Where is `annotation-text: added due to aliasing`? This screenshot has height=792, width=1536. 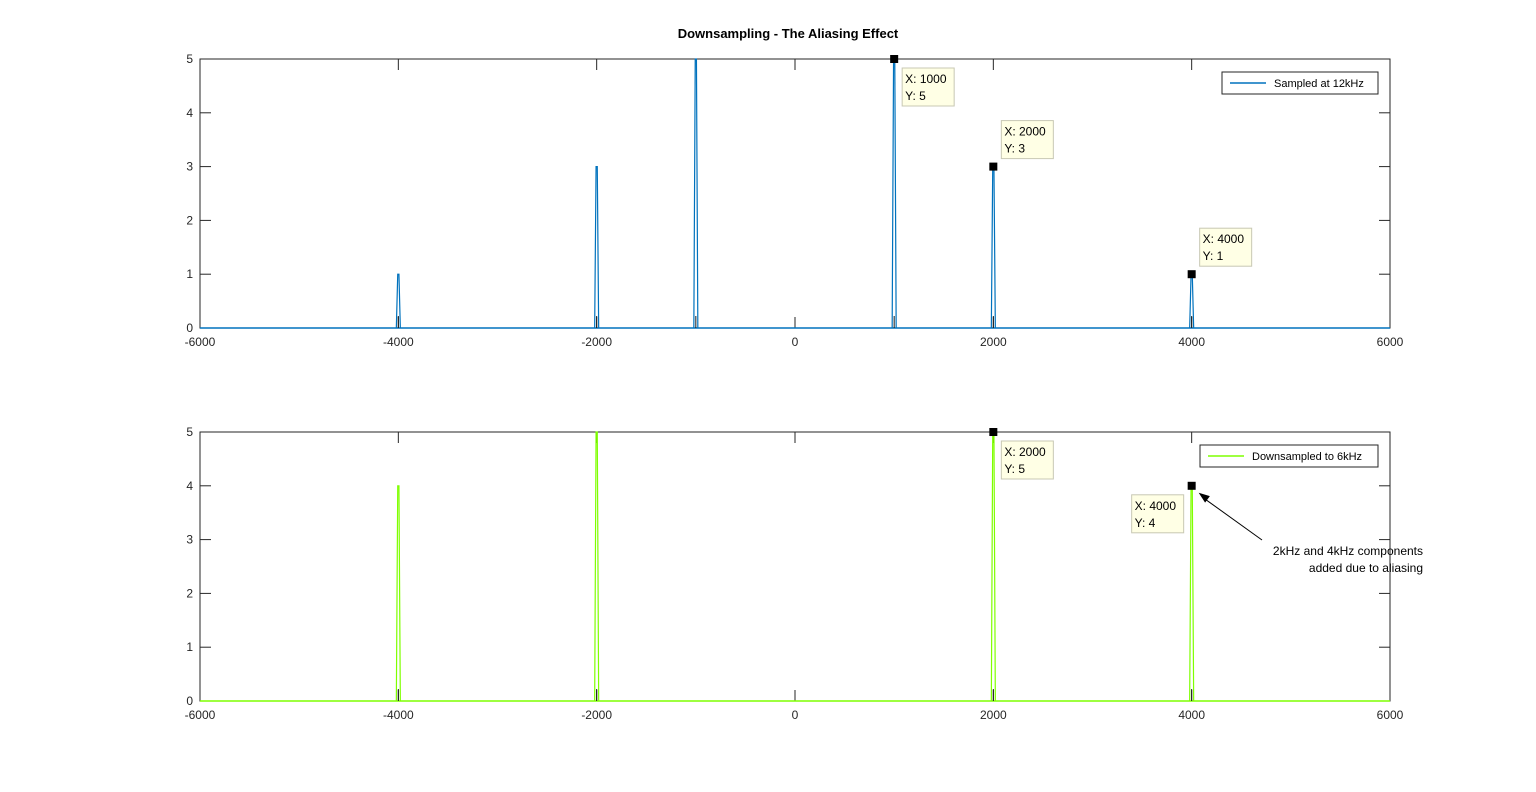
annotation-text: added due to aliasing is located at coordinates (1366, 568).